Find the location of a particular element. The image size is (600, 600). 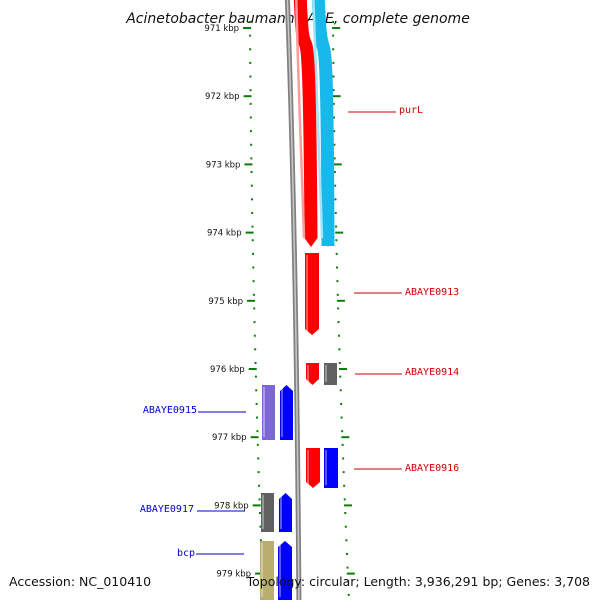

abaye0917-gene-feature is located at coordinates (285, 512).